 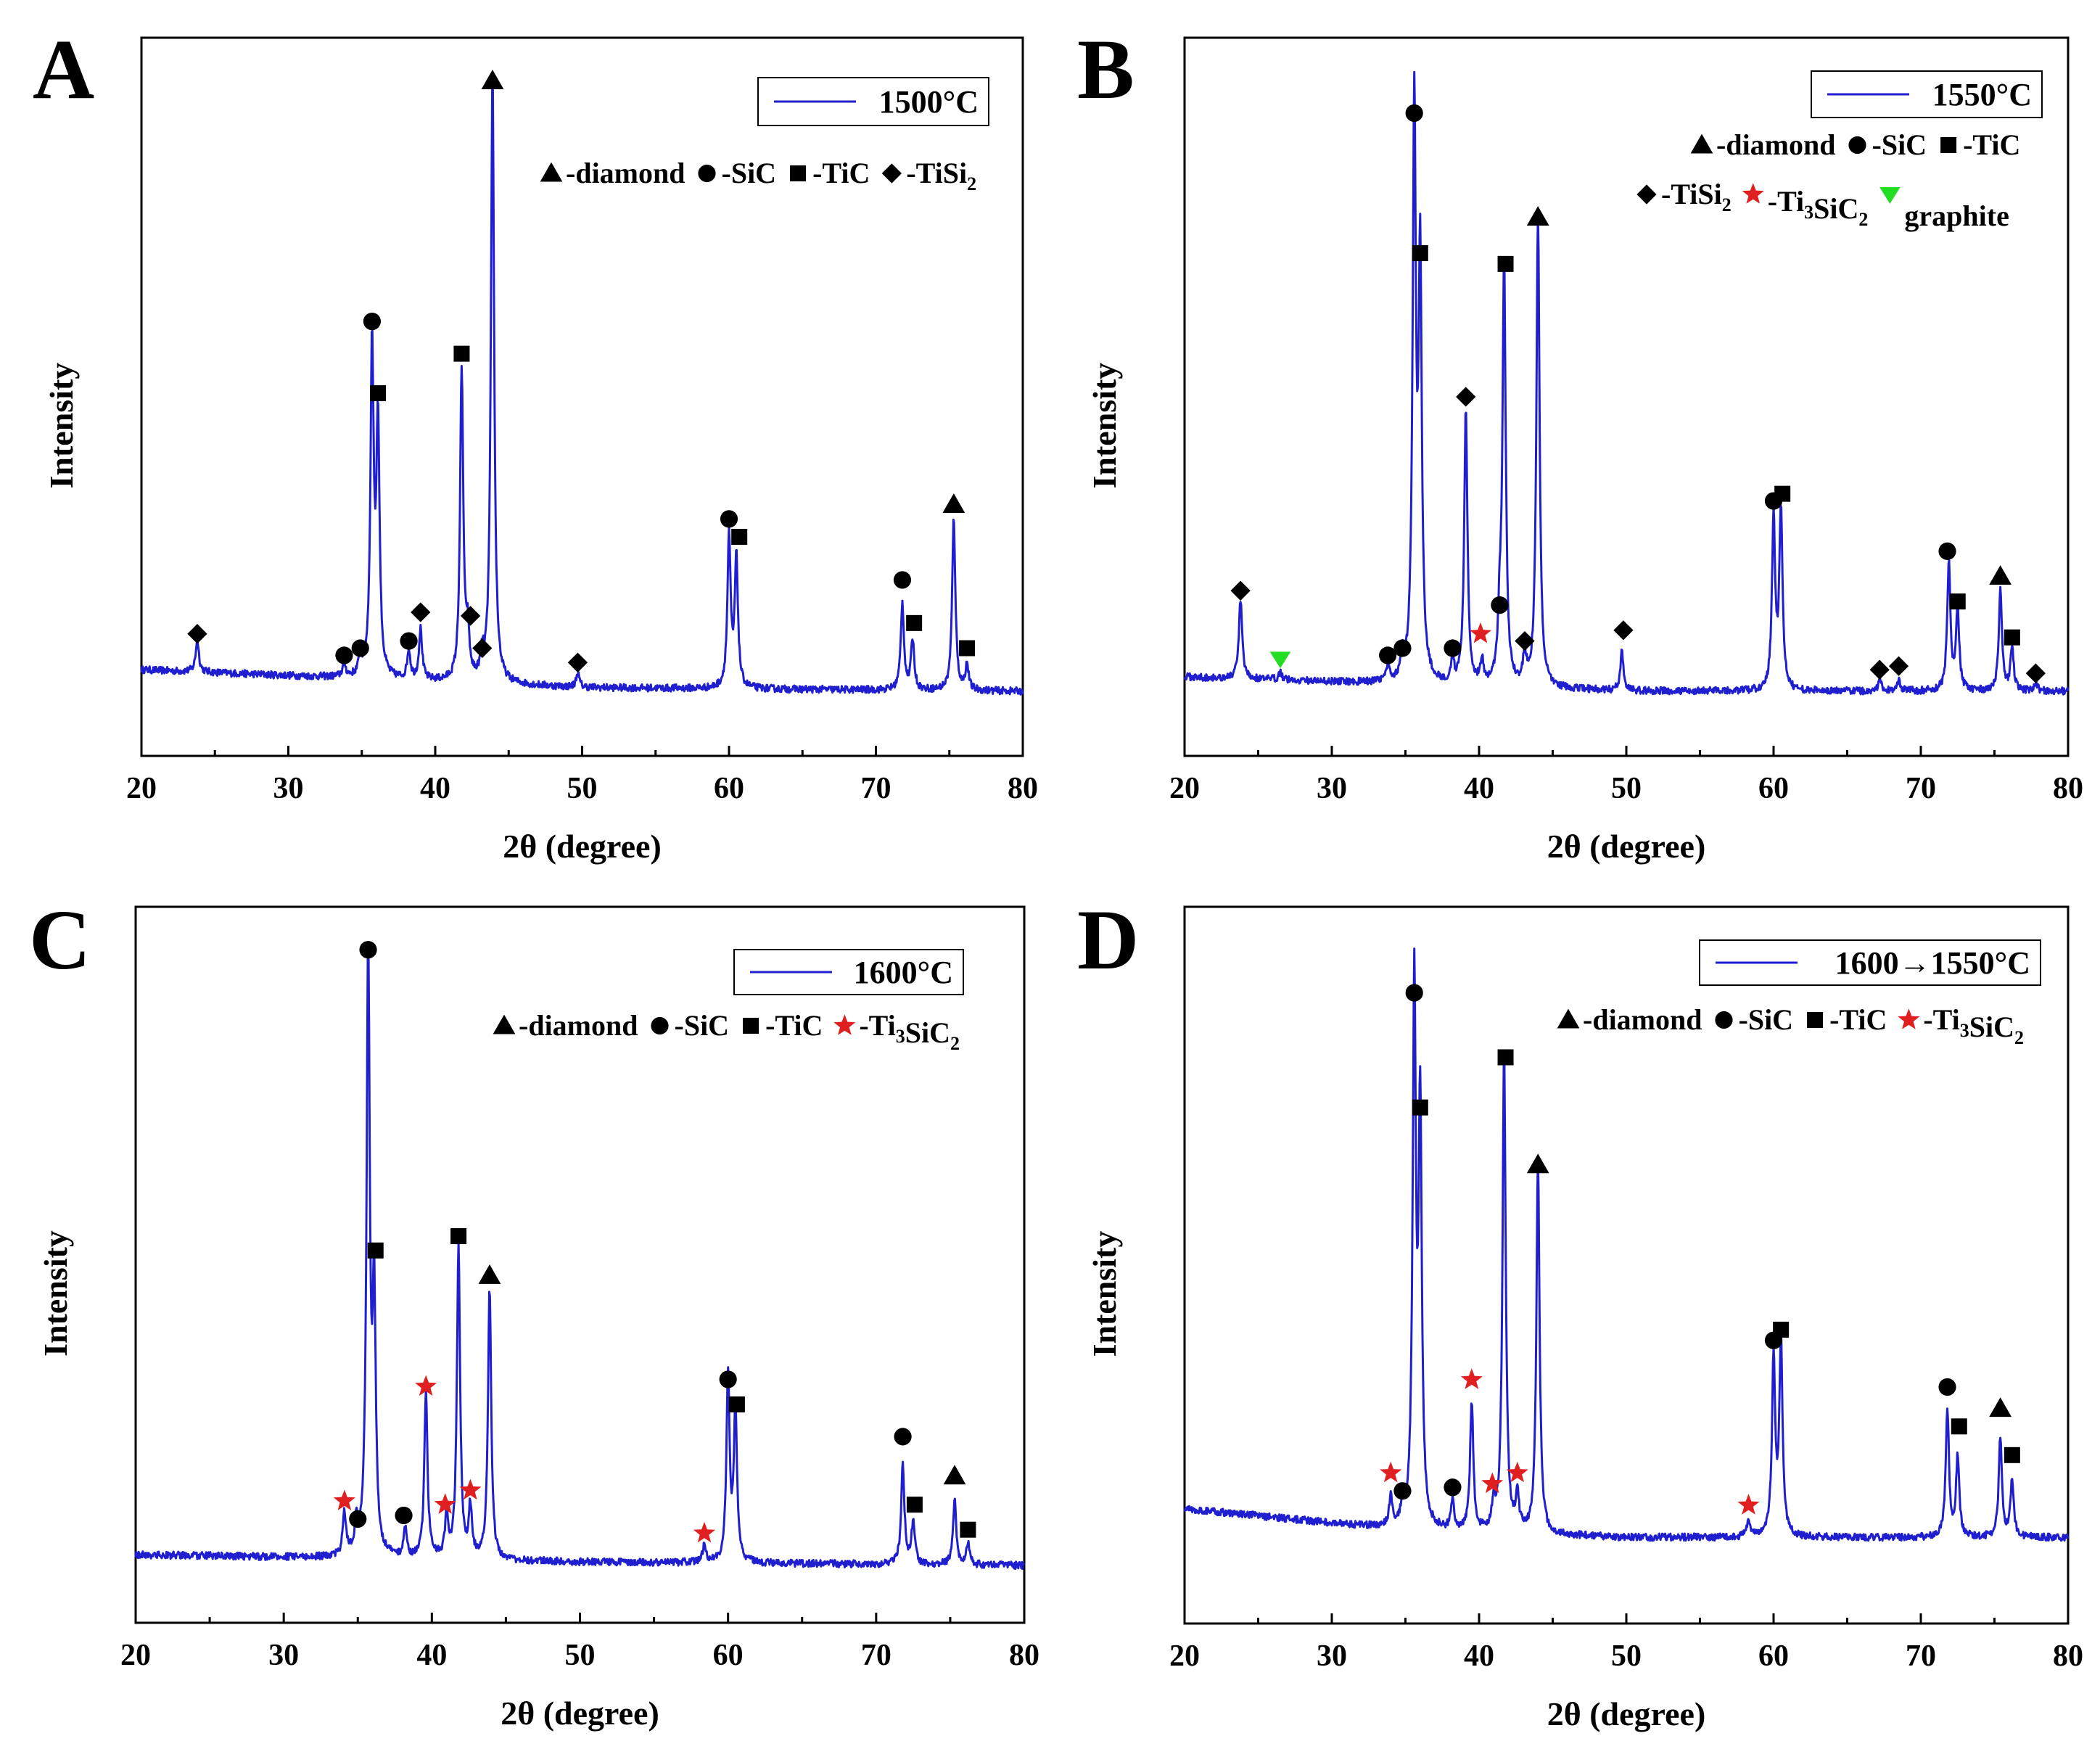 I want to click on phase-label: graphite, so click(x=1957, y=216).